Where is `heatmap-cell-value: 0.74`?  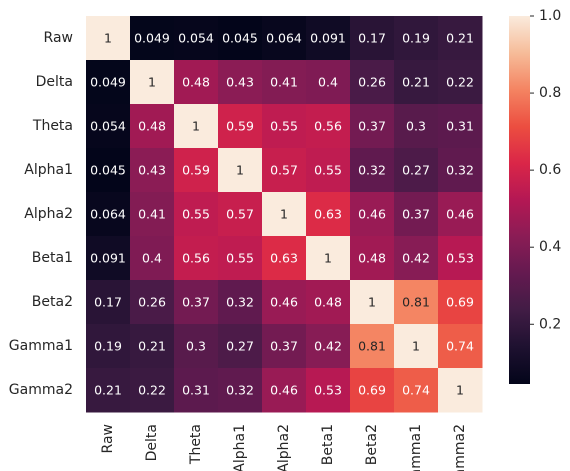
heatmap-cell-value: 0.74 is located at coordinates (460, 346).